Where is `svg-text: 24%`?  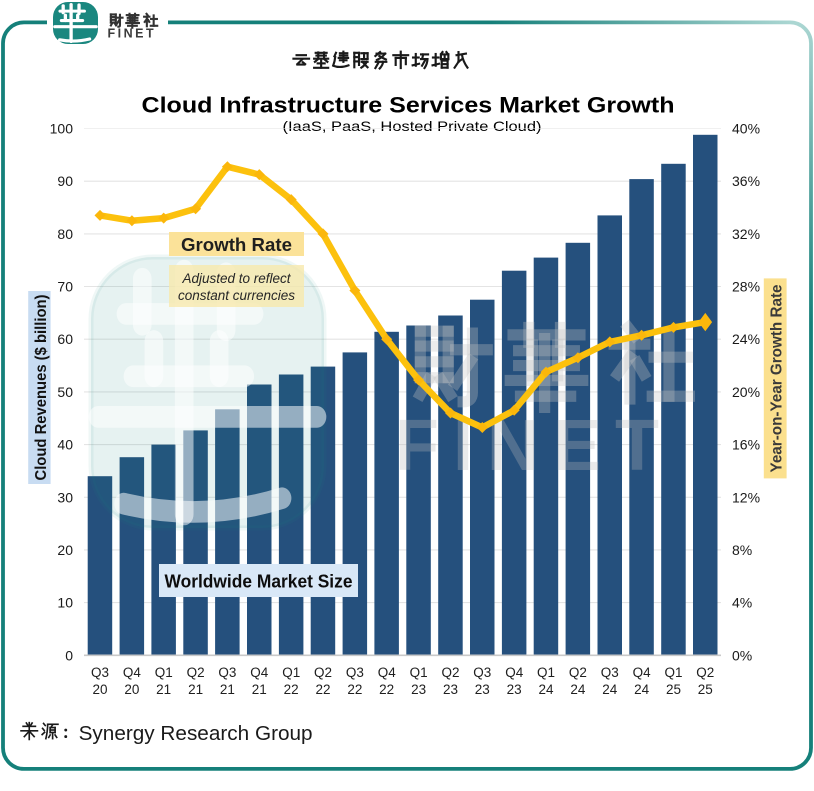 svg-text: 24% is located at coordinates (746, 339).